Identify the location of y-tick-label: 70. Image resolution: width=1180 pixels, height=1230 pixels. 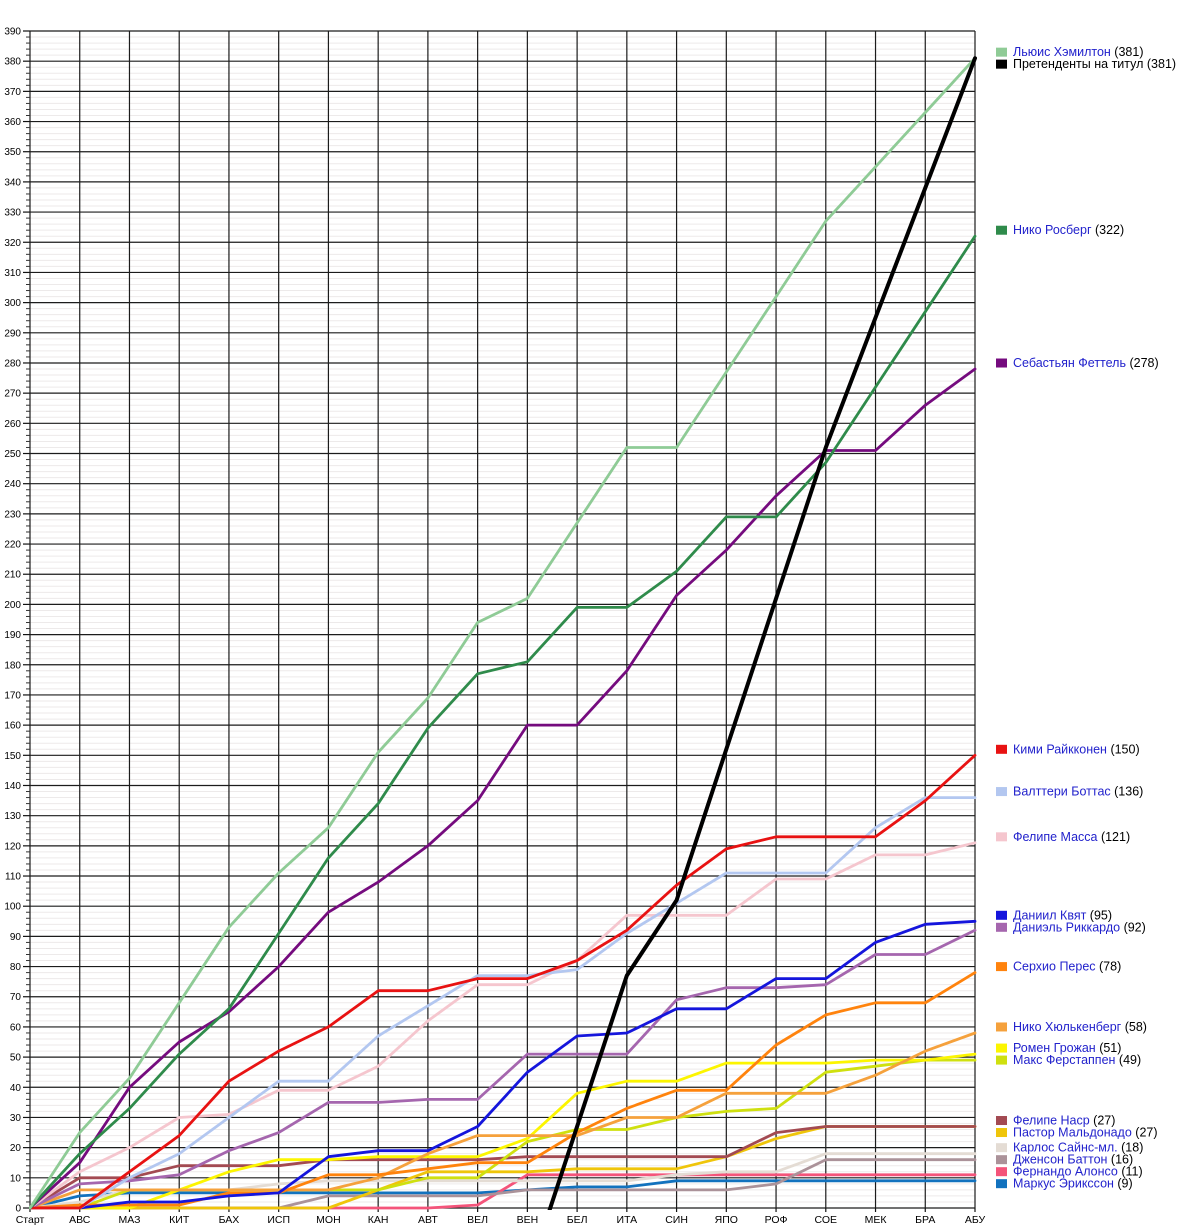
(16, 997).